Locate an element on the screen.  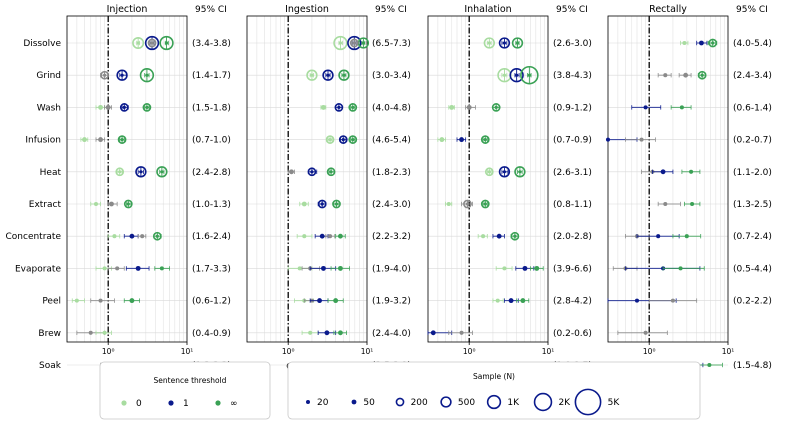
legend-threshold-label: ∞ is located at coordinates (234, 404).